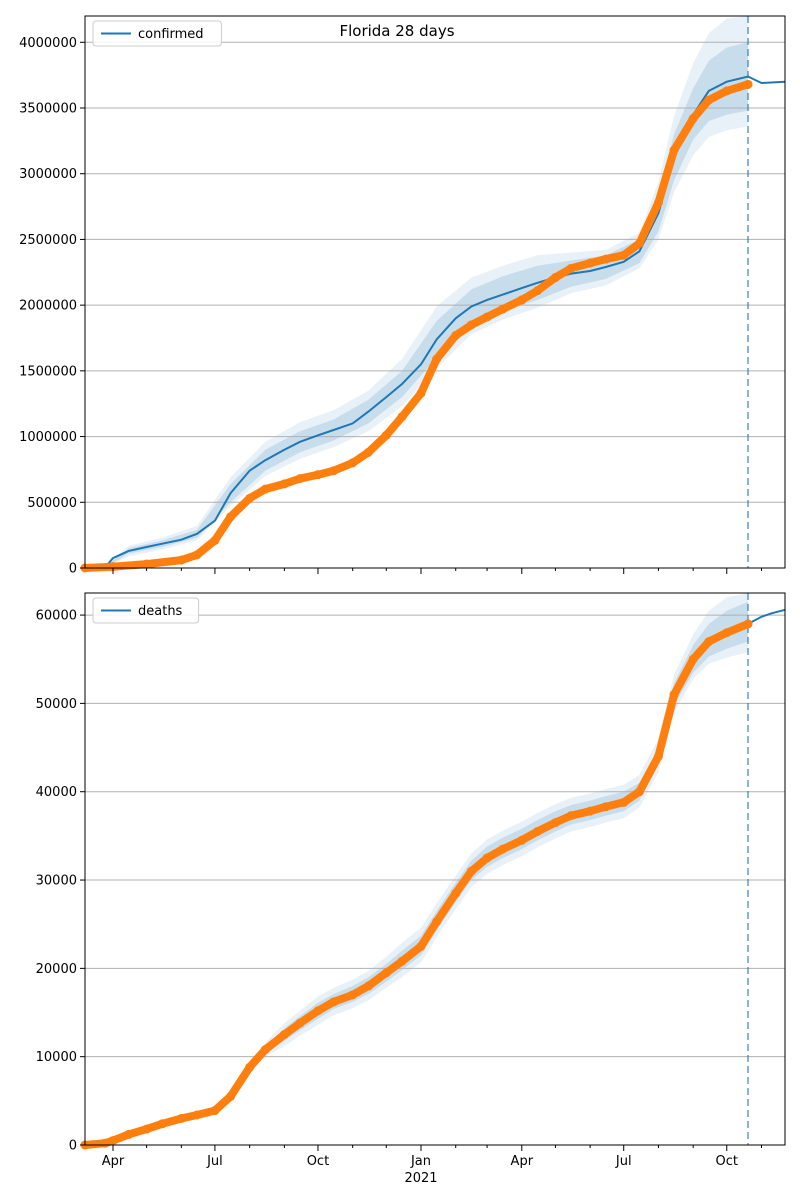 This screenshot has width=800, height=1200. What do you see at coordinates (48, 109) in the screenshot?
I see `y-tick-label: 3500000` at bounding box center [48, 109].